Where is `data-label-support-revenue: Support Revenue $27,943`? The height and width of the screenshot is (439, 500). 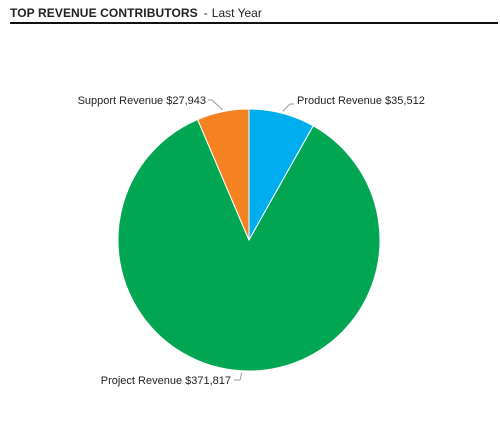
data-label-support-revenue: Support Revenue $27,943 is located at coordinates (142, 101).